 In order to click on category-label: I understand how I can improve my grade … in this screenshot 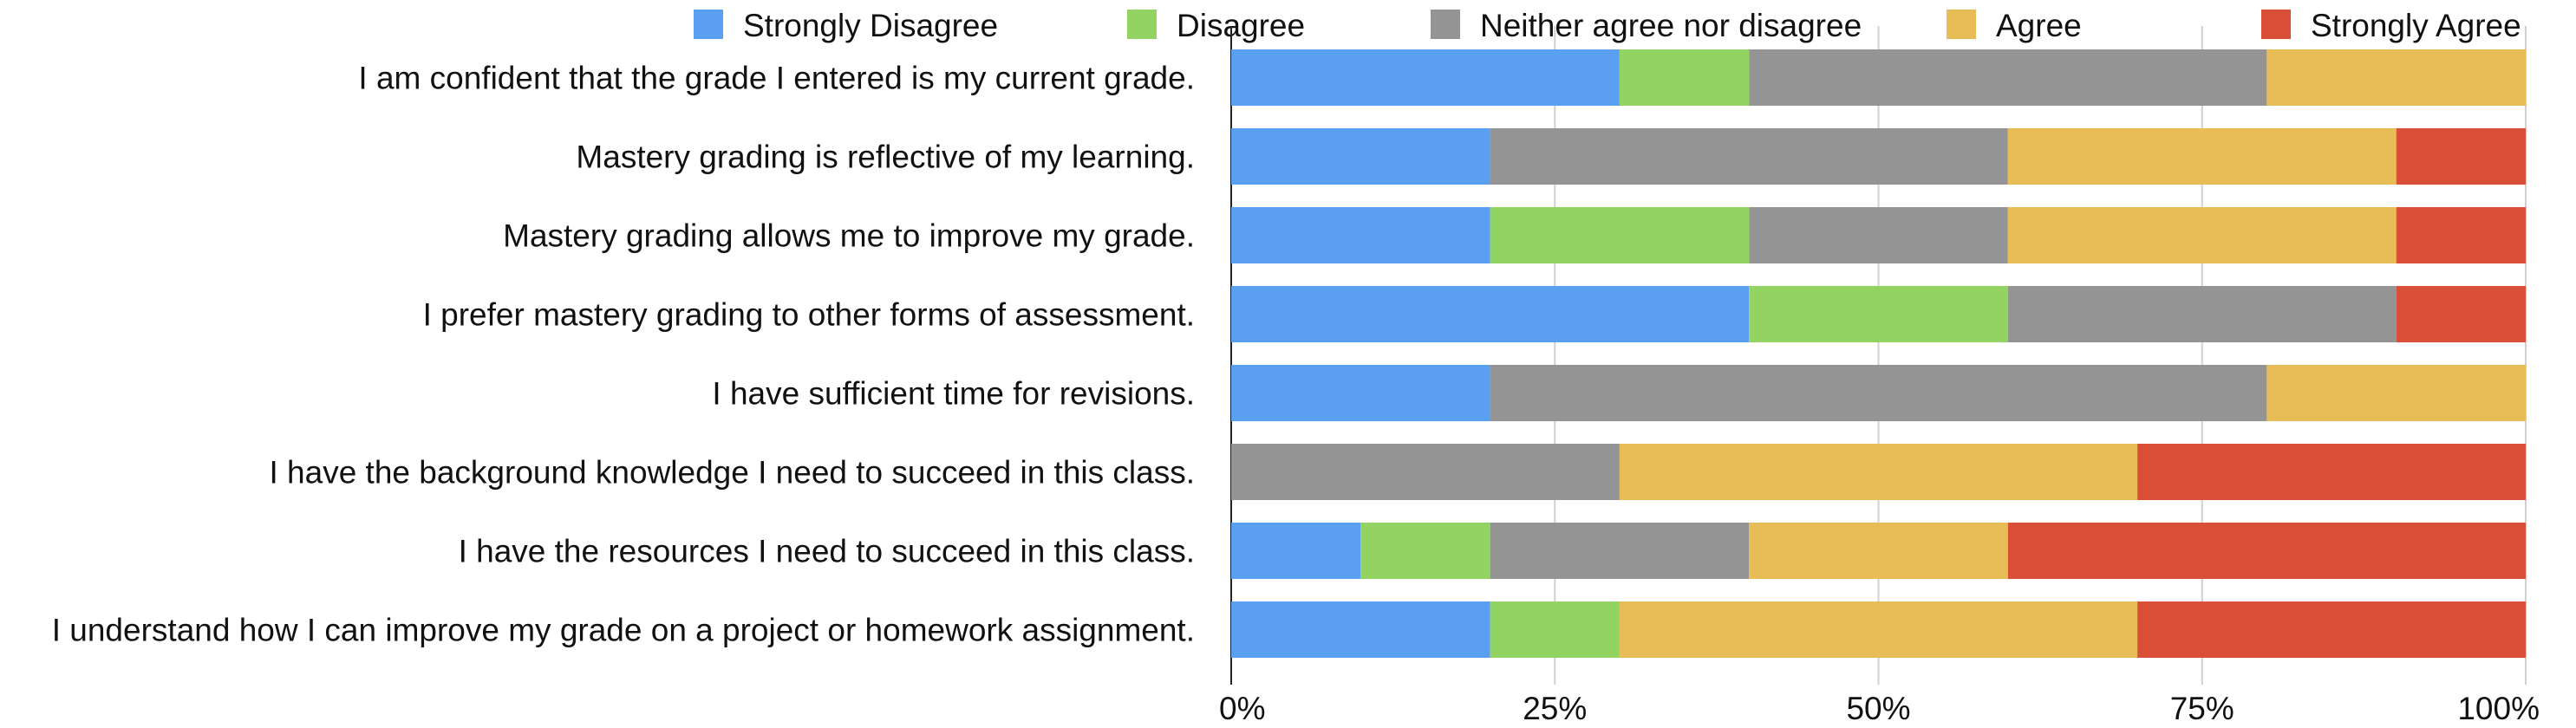, I will do `click(624, 630)`.